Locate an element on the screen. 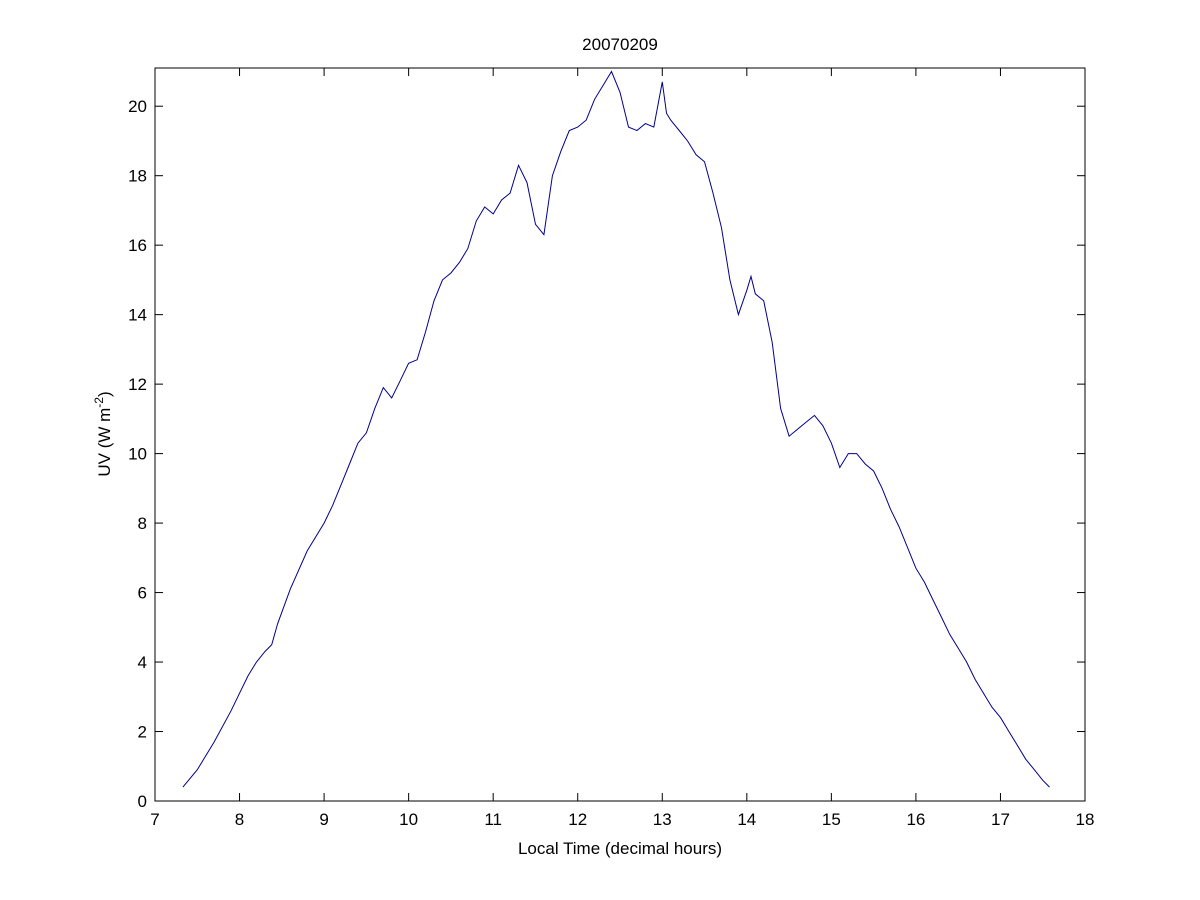  x-tick-label: 10 is located at coordinates (408, 819).